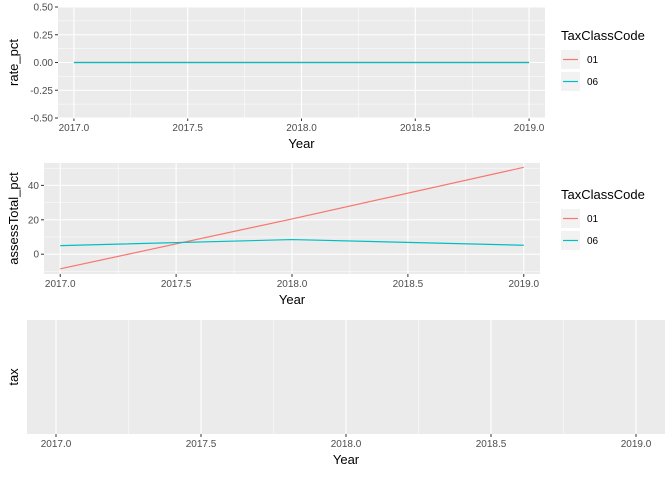 This screenshot has width=672, height=480. What do you see at coordinates (34, 186) in the screenshot?
I see `y-tick-label: 40` at bounding box center [34, 186].